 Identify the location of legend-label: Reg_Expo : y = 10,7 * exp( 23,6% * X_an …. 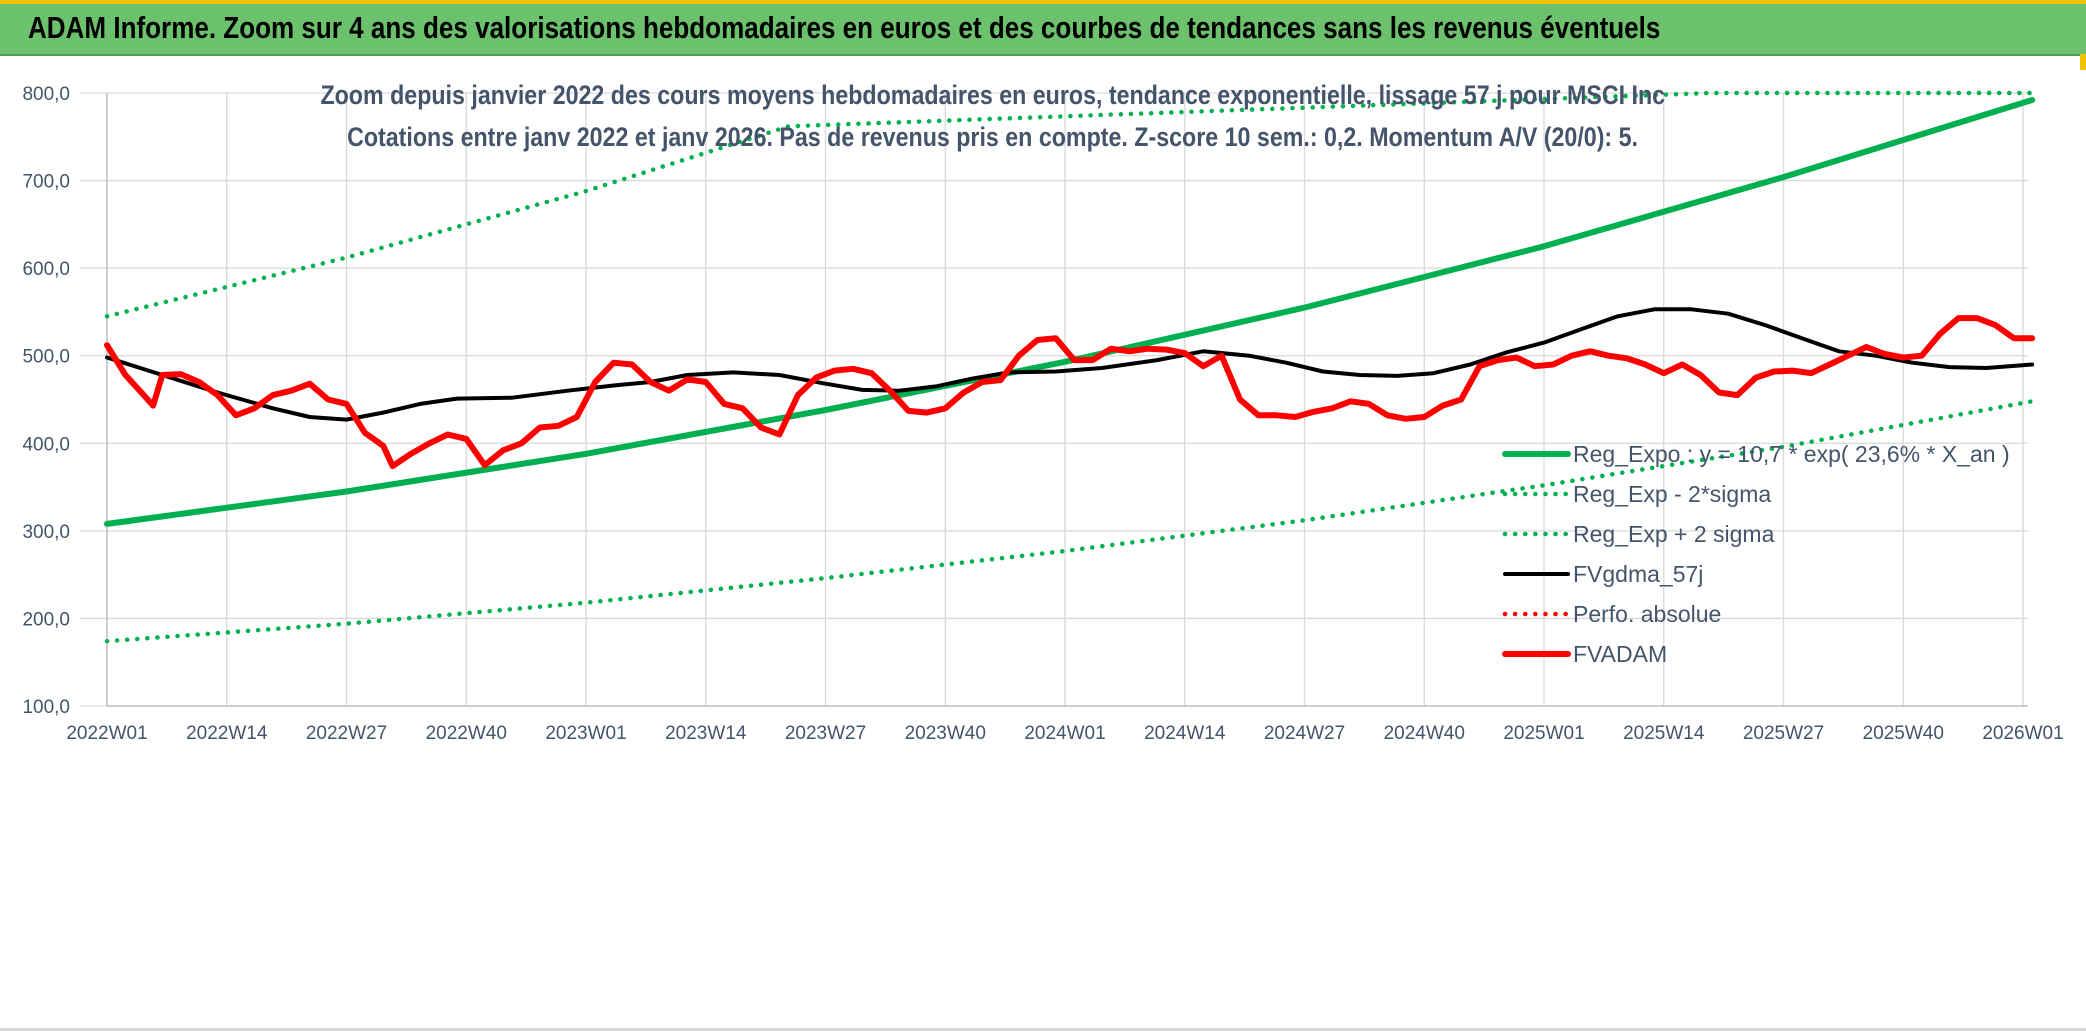
(1791, 454).